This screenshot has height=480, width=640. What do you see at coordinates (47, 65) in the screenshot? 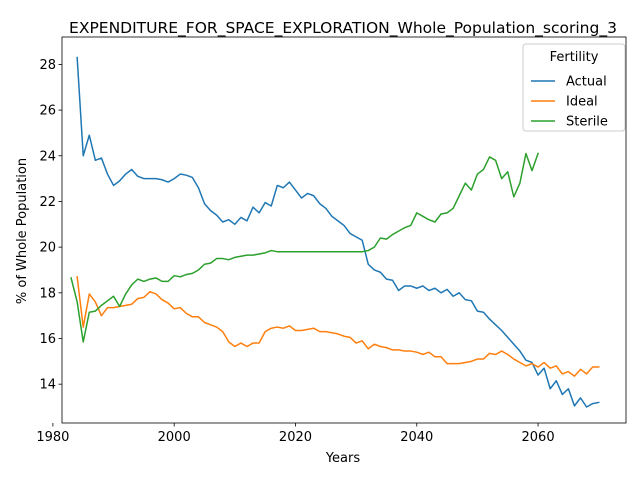
I see `y-tick-label: 28` at bounding box center [47, 65].